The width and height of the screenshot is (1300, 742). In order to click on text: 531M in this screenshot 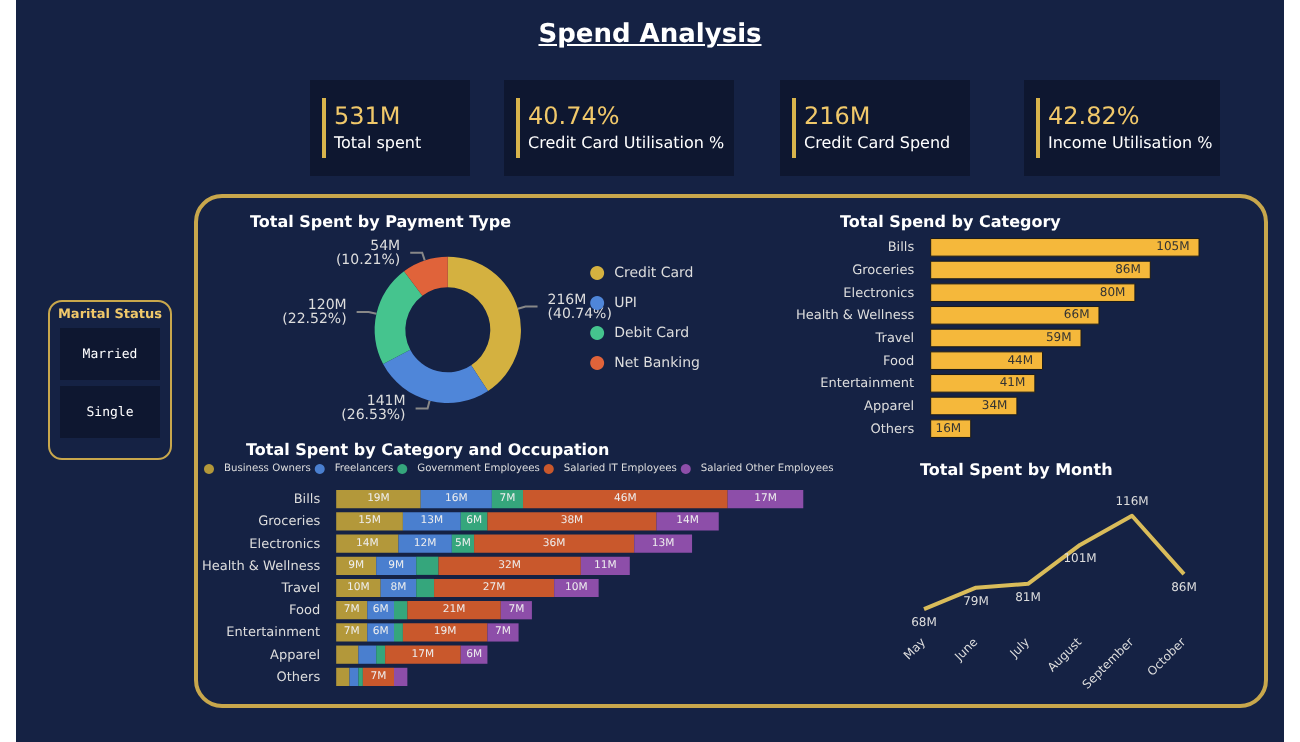, I will do `click(367, 116)`.